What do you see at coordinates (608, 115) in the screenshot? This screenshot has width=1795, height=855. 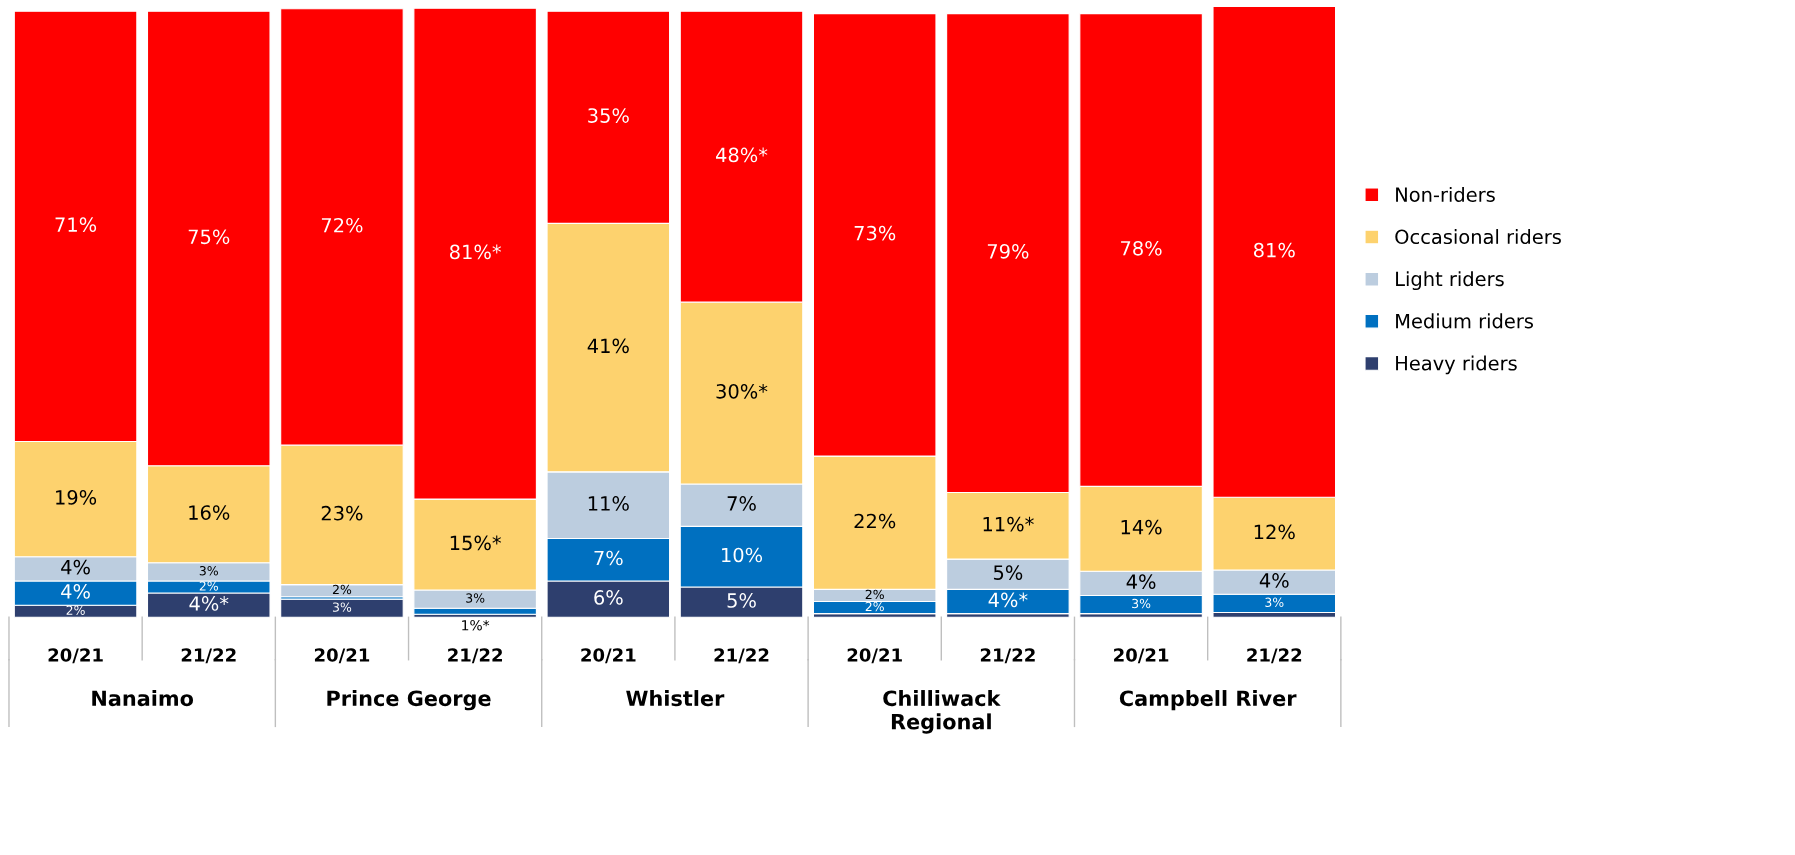 I see `data-label: 35%` at bounding box center [608, 115].